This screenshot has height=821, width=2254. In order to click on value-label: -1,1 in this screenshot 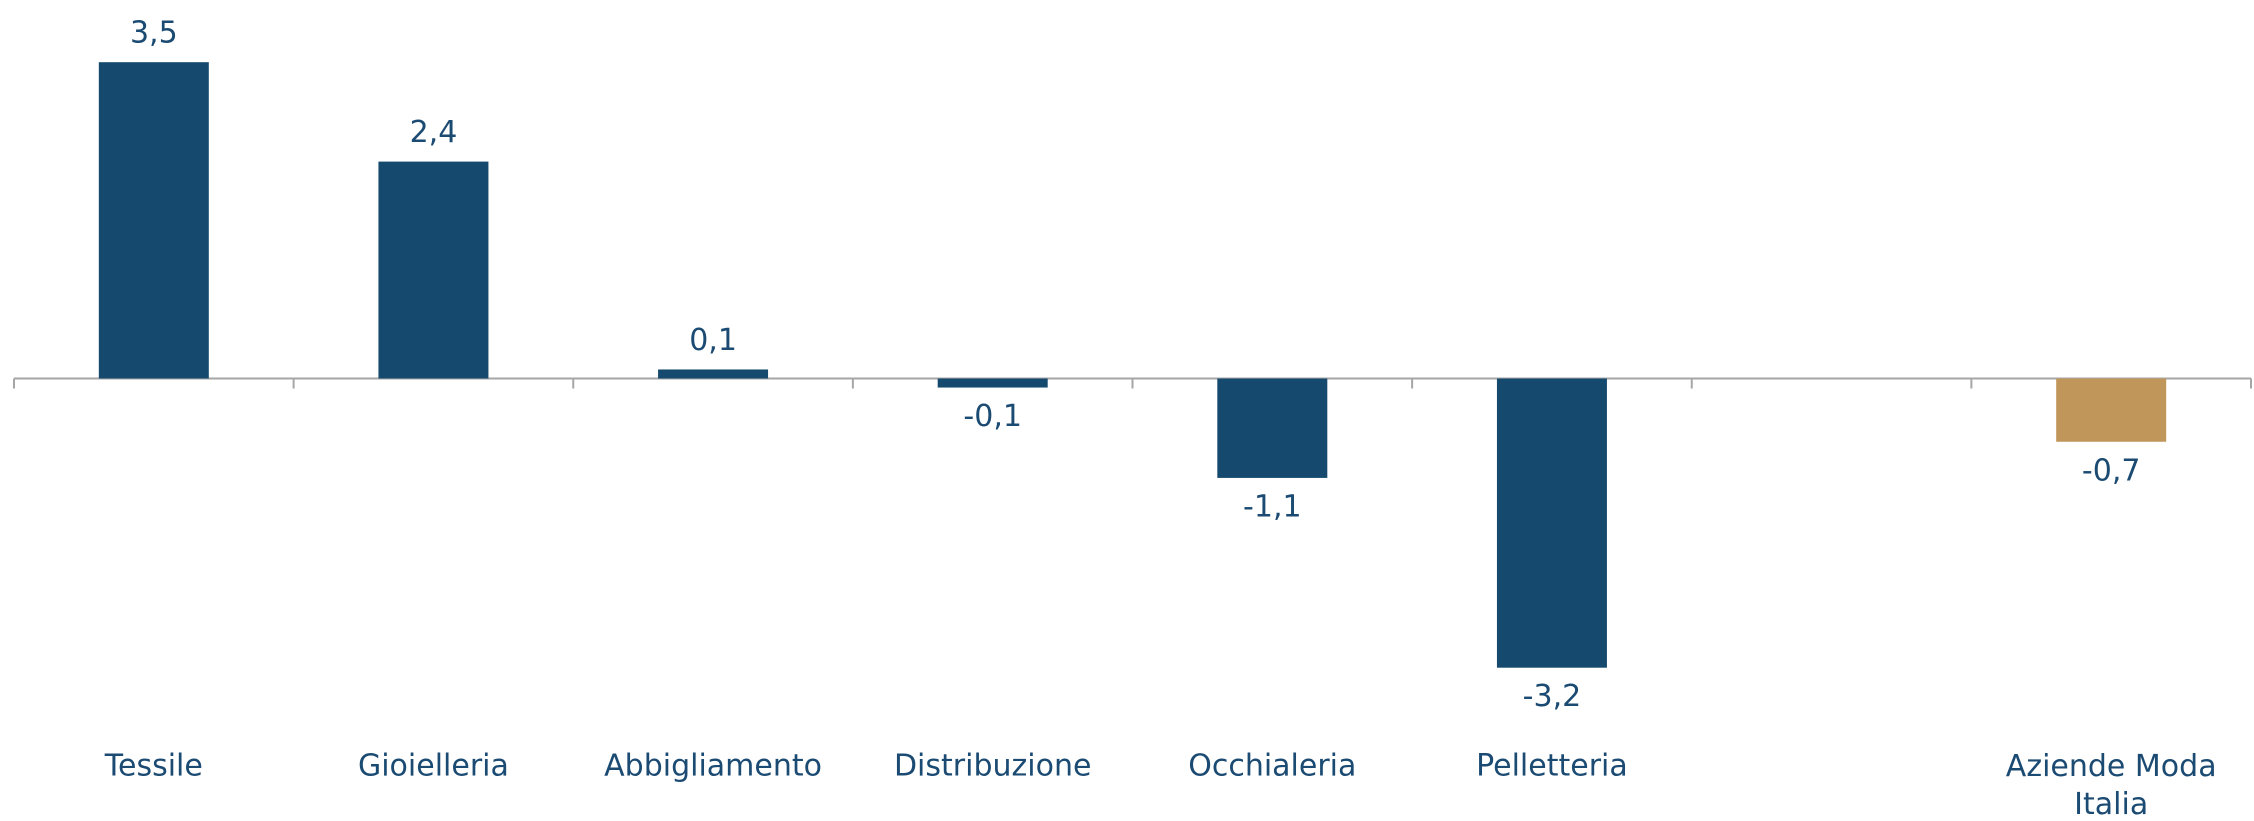, I will do `click(1272, 506)`.